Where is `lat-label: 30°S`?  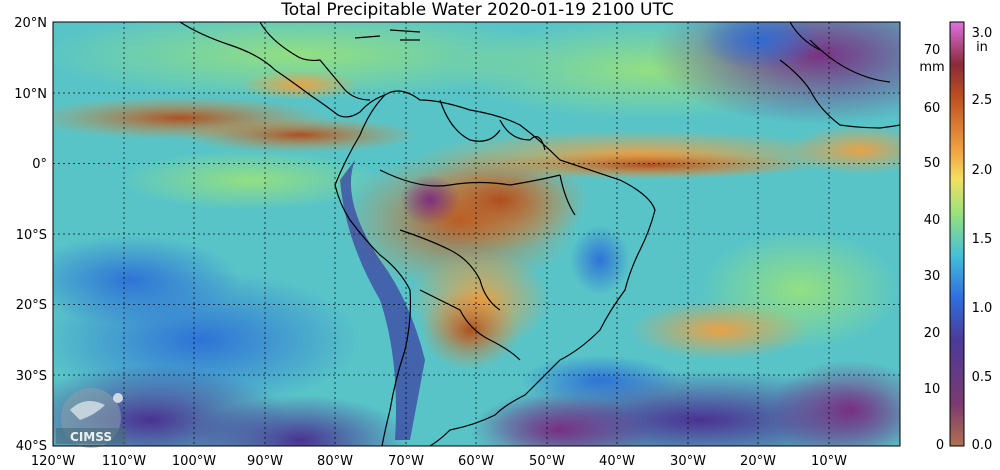
lat-label: 30°S is located at coordinates (31, 376).